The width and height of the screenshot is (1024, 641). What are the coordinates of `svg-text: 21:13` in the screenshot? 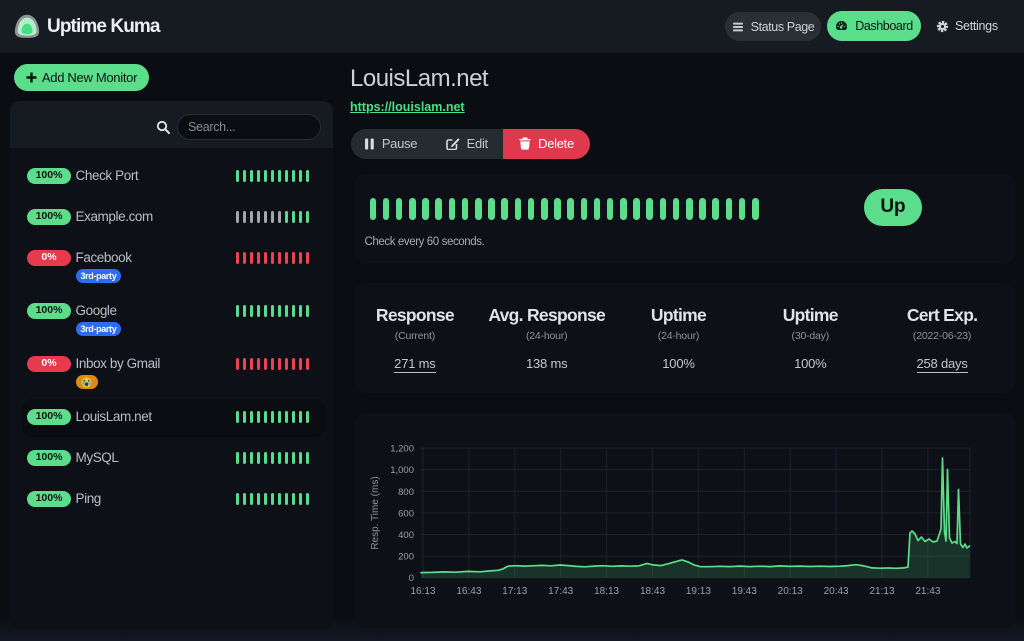 It's located at (881, 591).